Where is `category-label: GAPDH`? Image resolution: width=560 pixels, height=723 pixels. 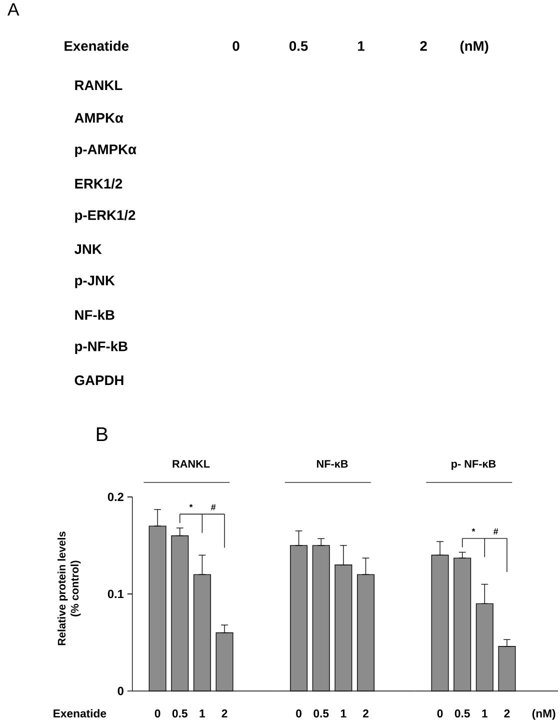 category-label: GAPDH is located at coordinates (99, 380).